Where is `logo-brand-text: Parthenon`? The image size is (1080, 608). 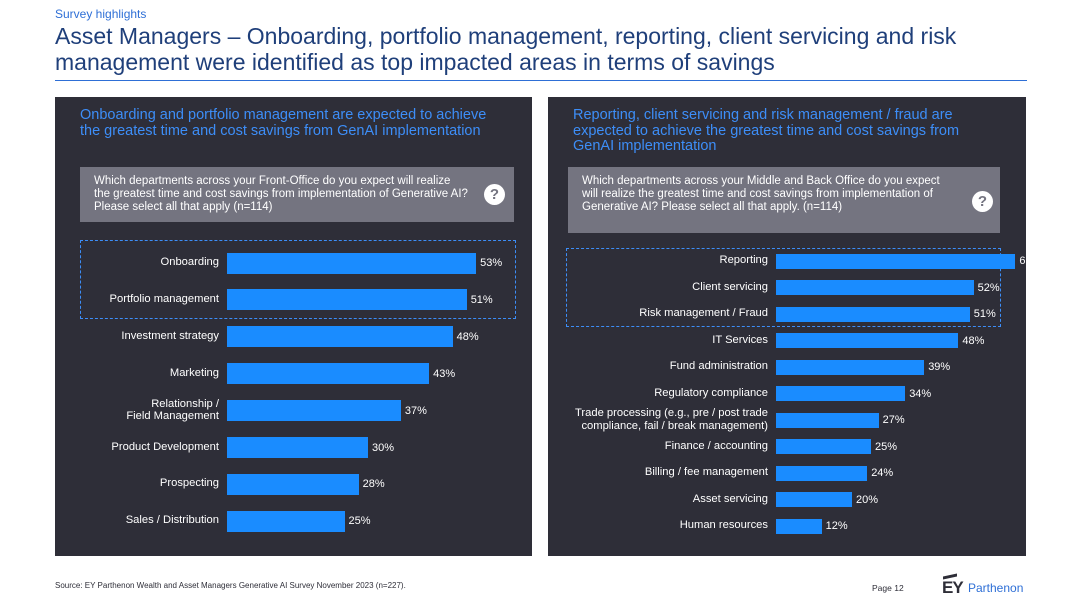 logo-brand-text: Parthenon is located at coordinates (996, 588).